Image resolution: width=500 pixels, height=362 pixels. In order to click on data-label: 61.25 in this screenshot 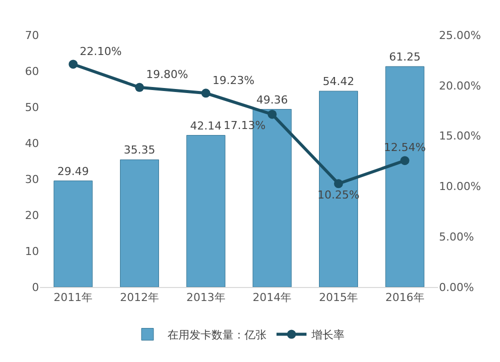, I will do `click(405, 57)`.